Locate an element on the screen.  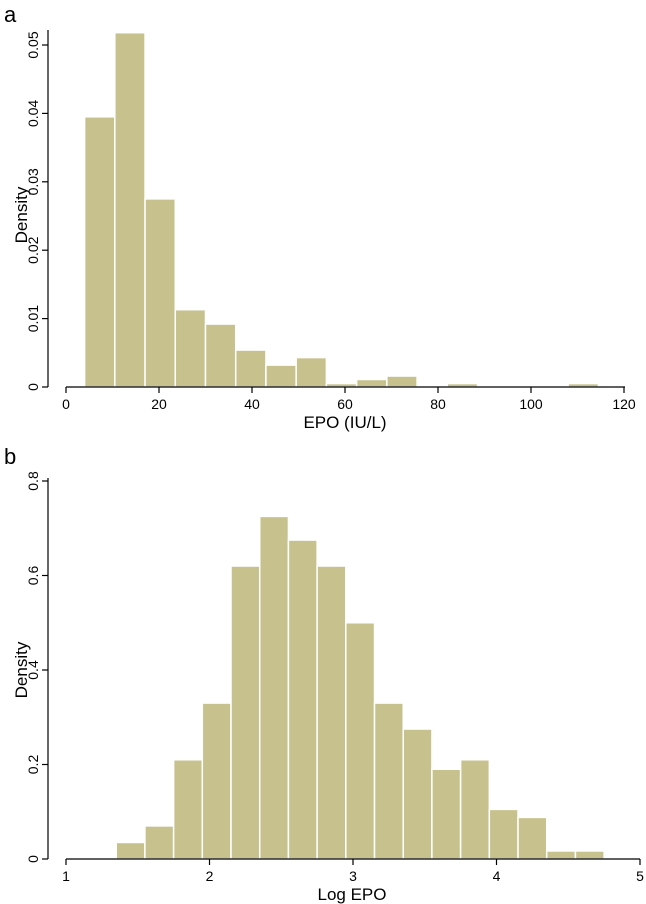
panel-b-y-tick-label: 0.6 is located at coordinates (33, 576).